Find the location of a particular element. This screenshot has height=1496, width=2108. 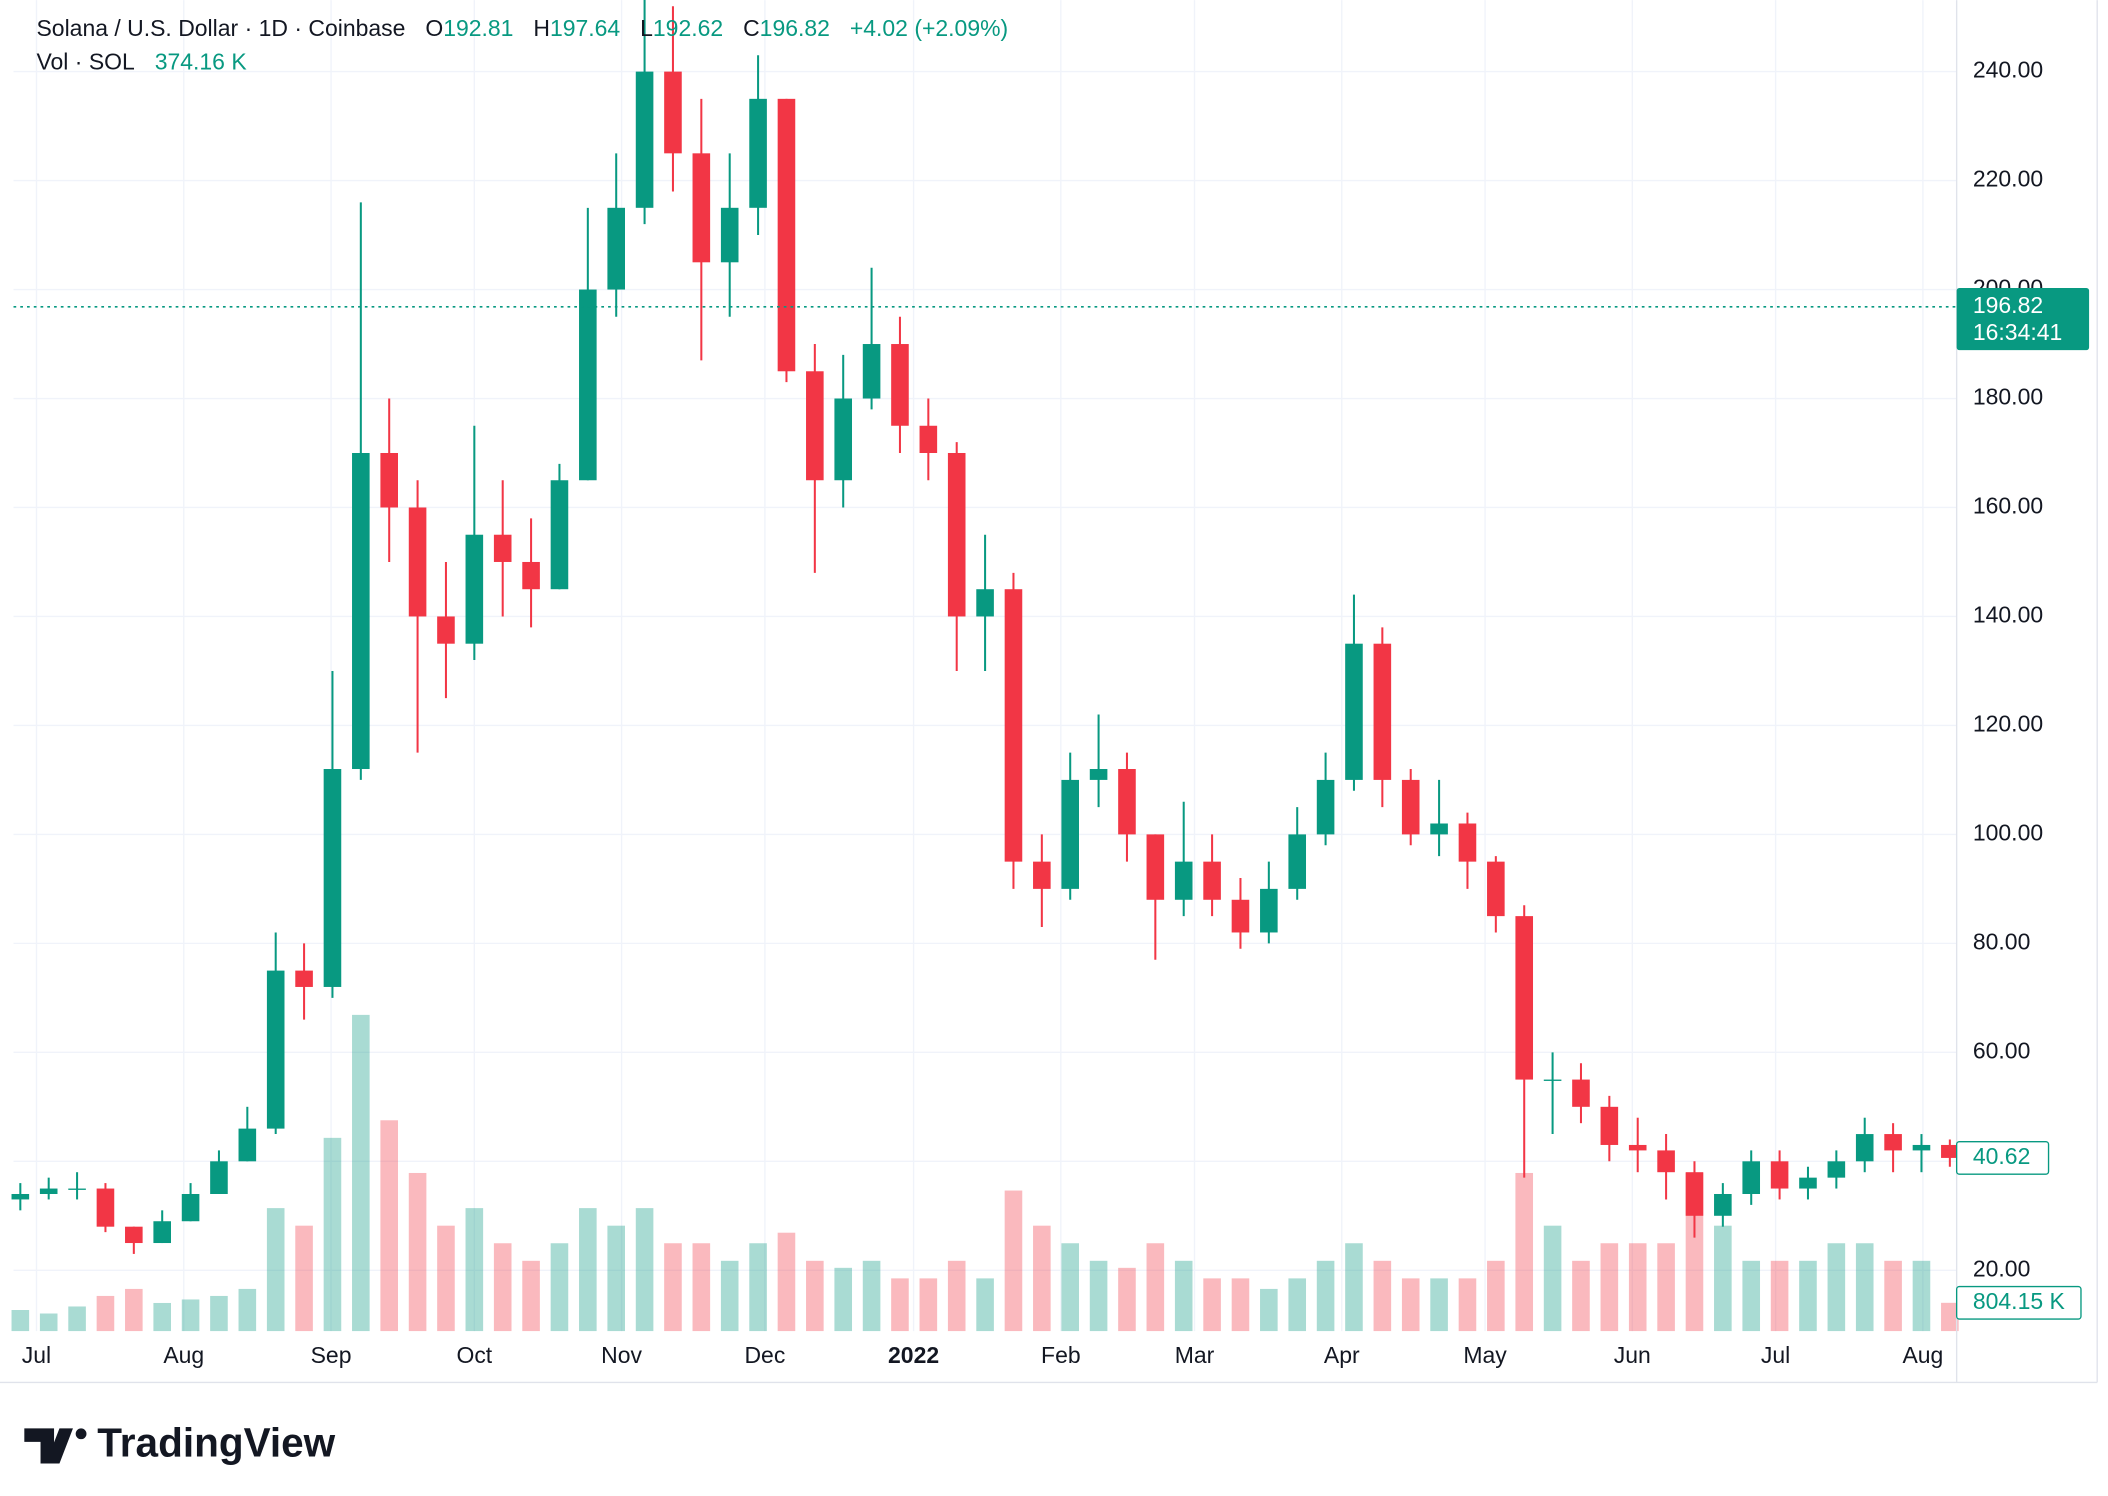

x-tick-label: Apr is located at coordinates (1342, 1355).